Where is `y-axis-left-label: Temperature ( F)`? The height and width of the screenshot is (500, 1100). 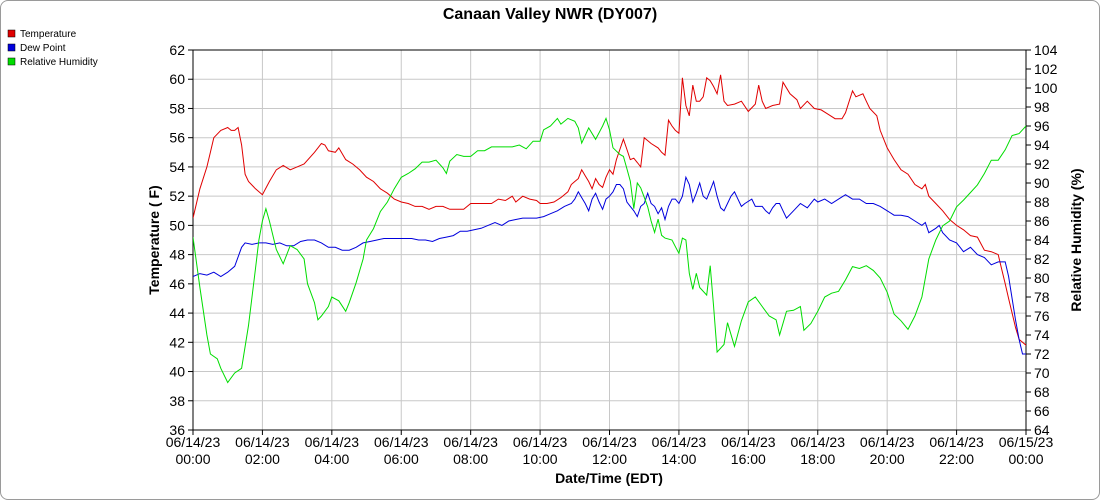
y-axis-left-label: Temperature ( F) is located at coordinates (154, 239).